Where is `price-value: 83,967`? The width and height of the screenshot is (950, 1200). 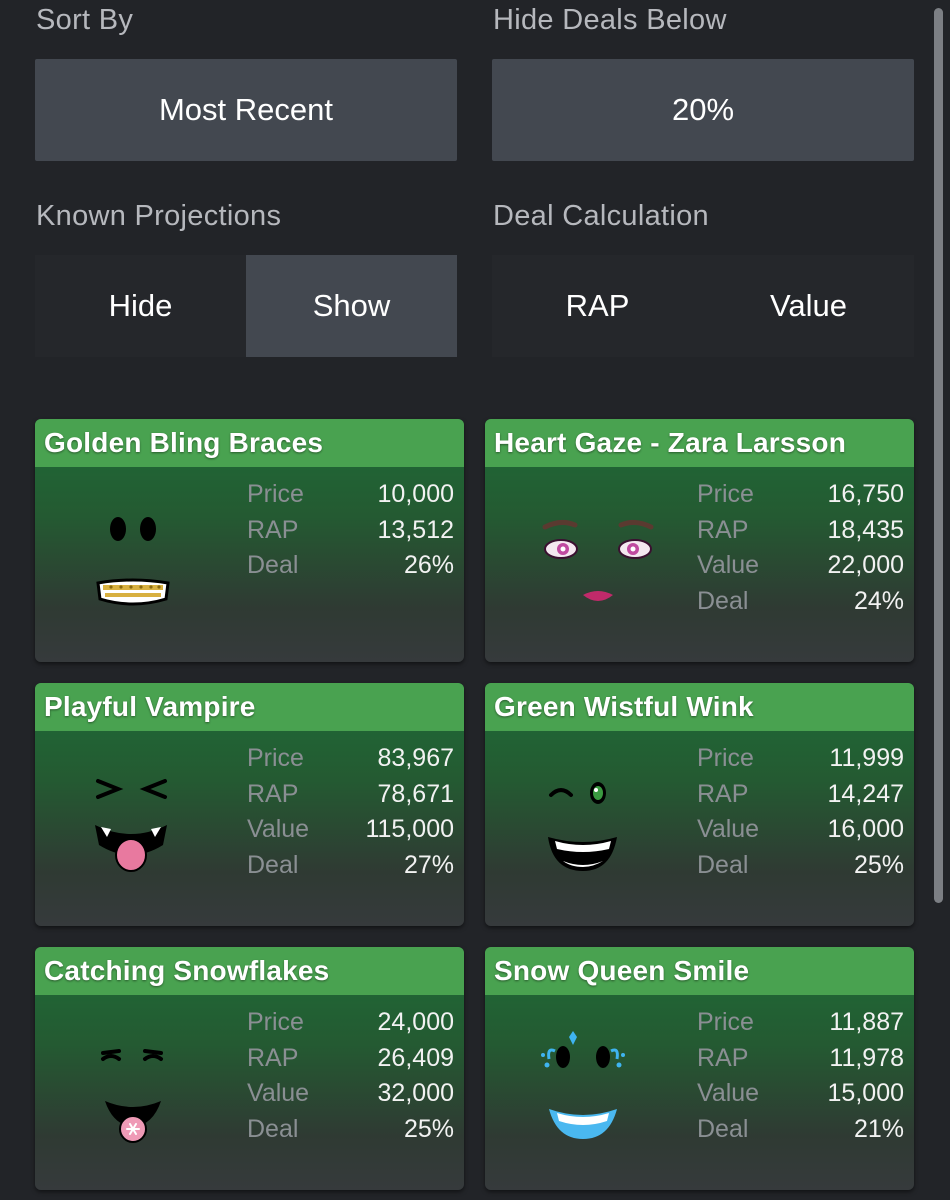 price-value: 83,967 is located at coordinates (415, 758).